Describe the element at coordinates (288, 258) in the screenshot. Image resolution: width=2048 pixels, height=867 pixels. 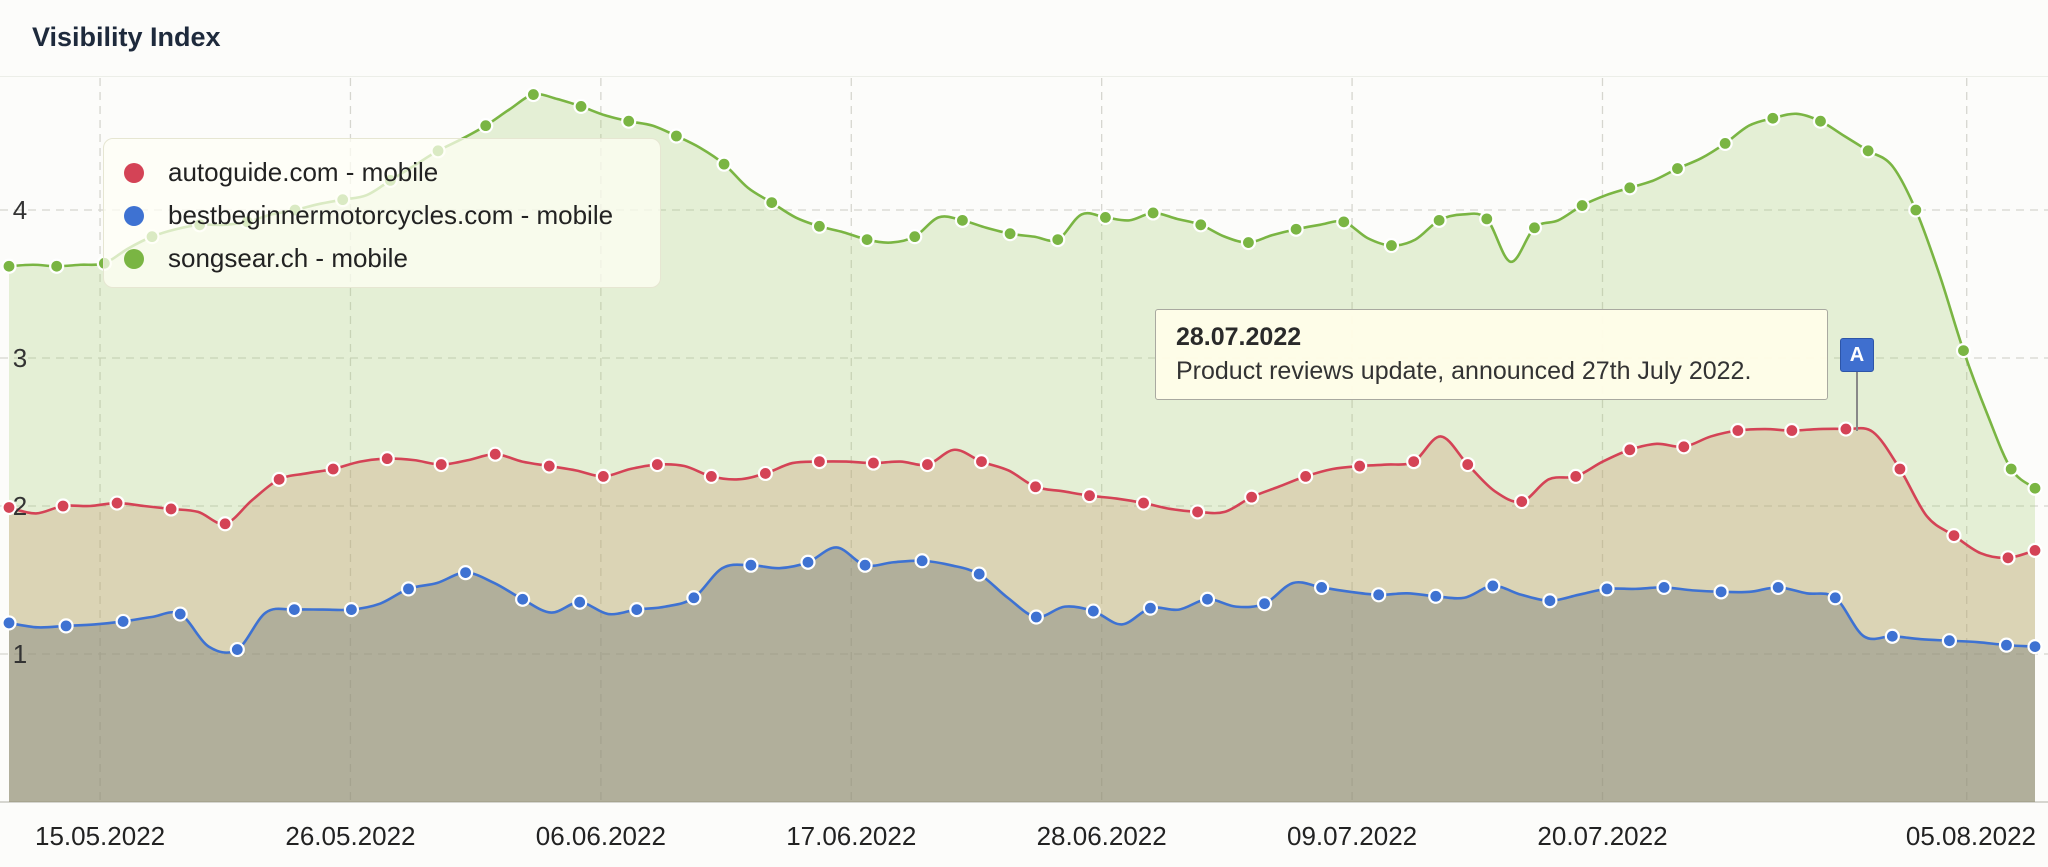
I see `legend-label-songsear: songsear.ch - mobile` at that location.